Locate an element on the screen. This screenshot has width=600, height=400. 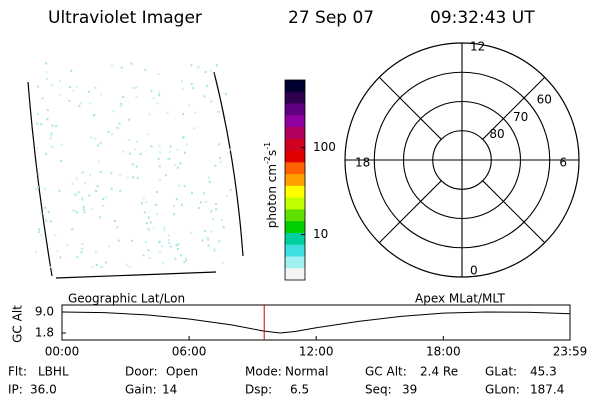
x-tick-label: 18:00 is located at coordinates (443, 352).